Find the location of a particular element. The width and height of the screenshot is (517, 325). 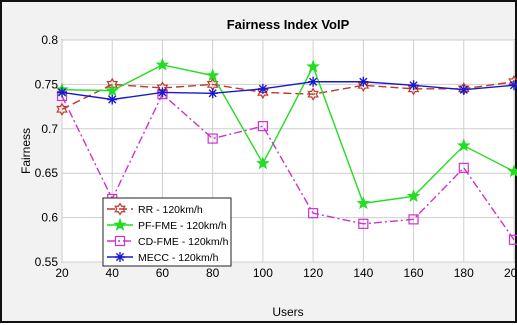

x-tick-label: 180 is located at coordinates (464, 273).